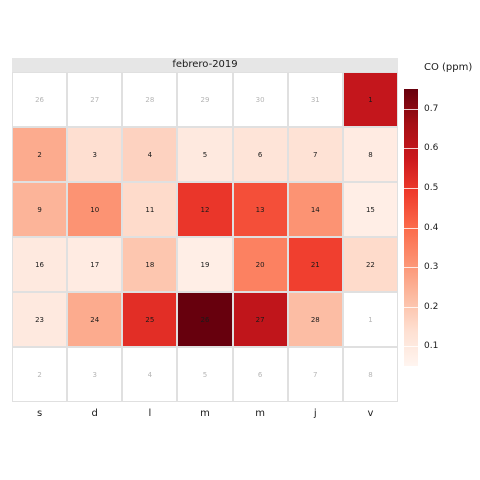 The width and height of the screenshot is (480, 480). What do you see at coordinates (150, 413) in the screenshot?
I see `weekday-label: l` at bounding box center [150, 413].